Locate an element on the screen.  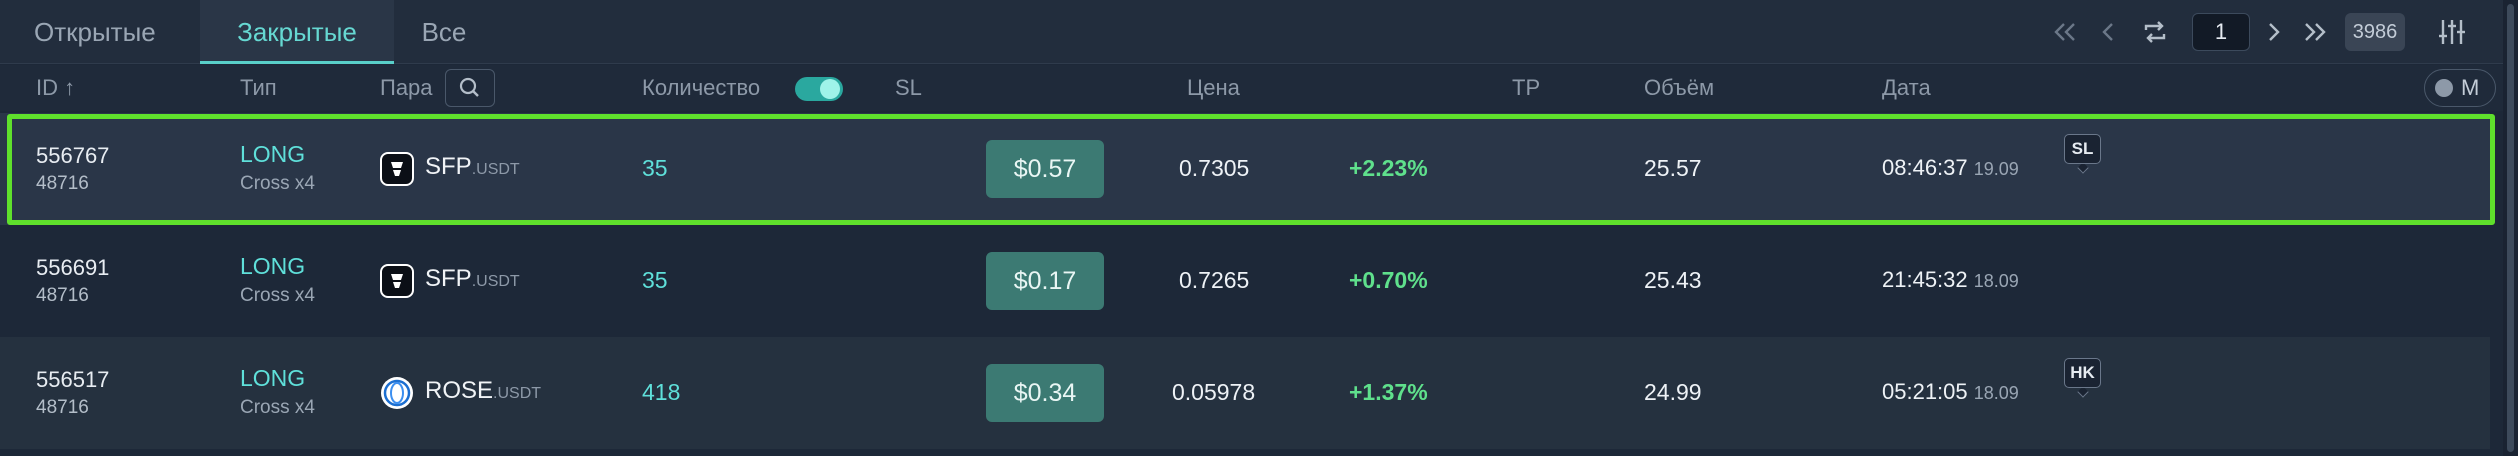
pair-search-button is located at coordinates (470, 88).